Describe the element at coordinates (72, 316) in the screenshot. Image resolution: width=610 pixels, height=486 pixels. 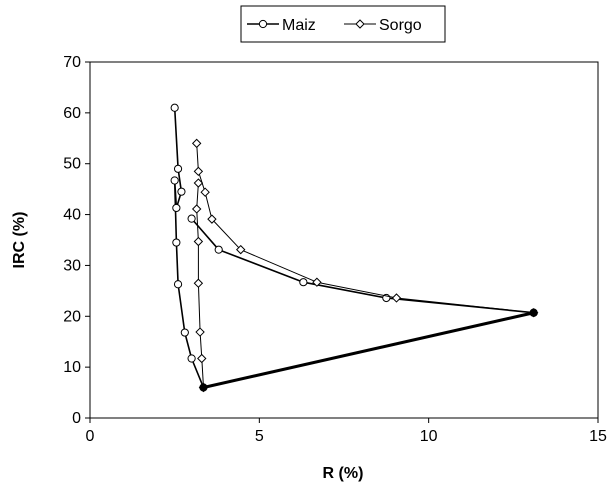
I see `y-tick-label: 20` at that location.